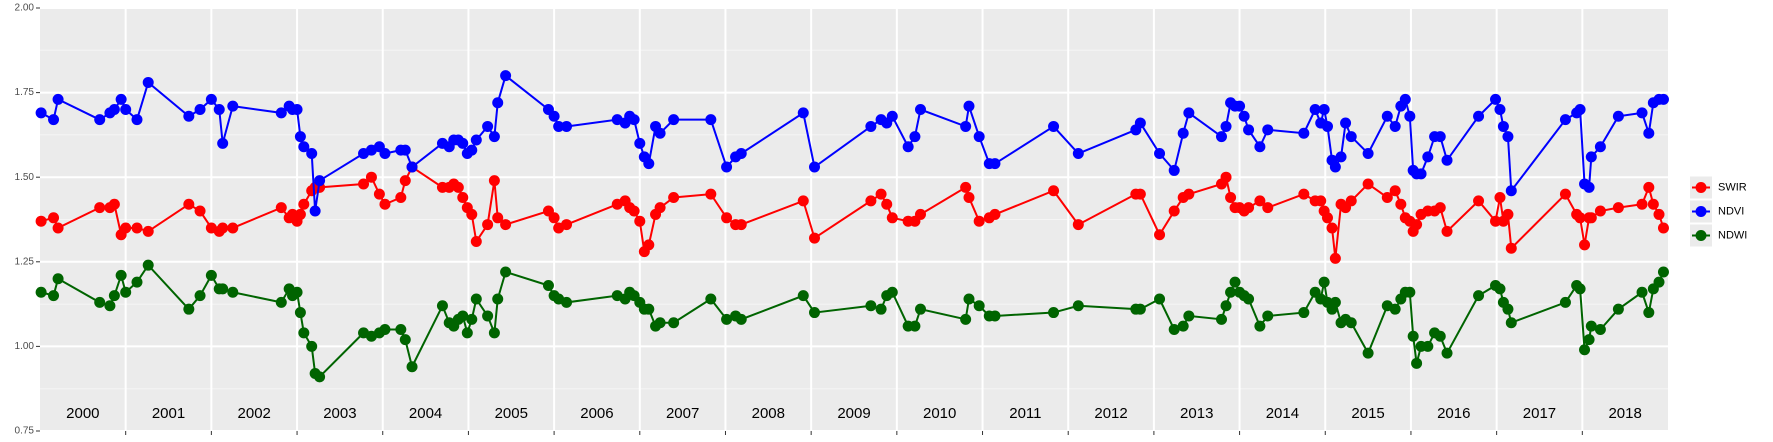 The height and width of the screenshot is (442, 1773). Describe the element at coordinates (768, 413) in the screenshot. I see `year-label: 2008` at that location.